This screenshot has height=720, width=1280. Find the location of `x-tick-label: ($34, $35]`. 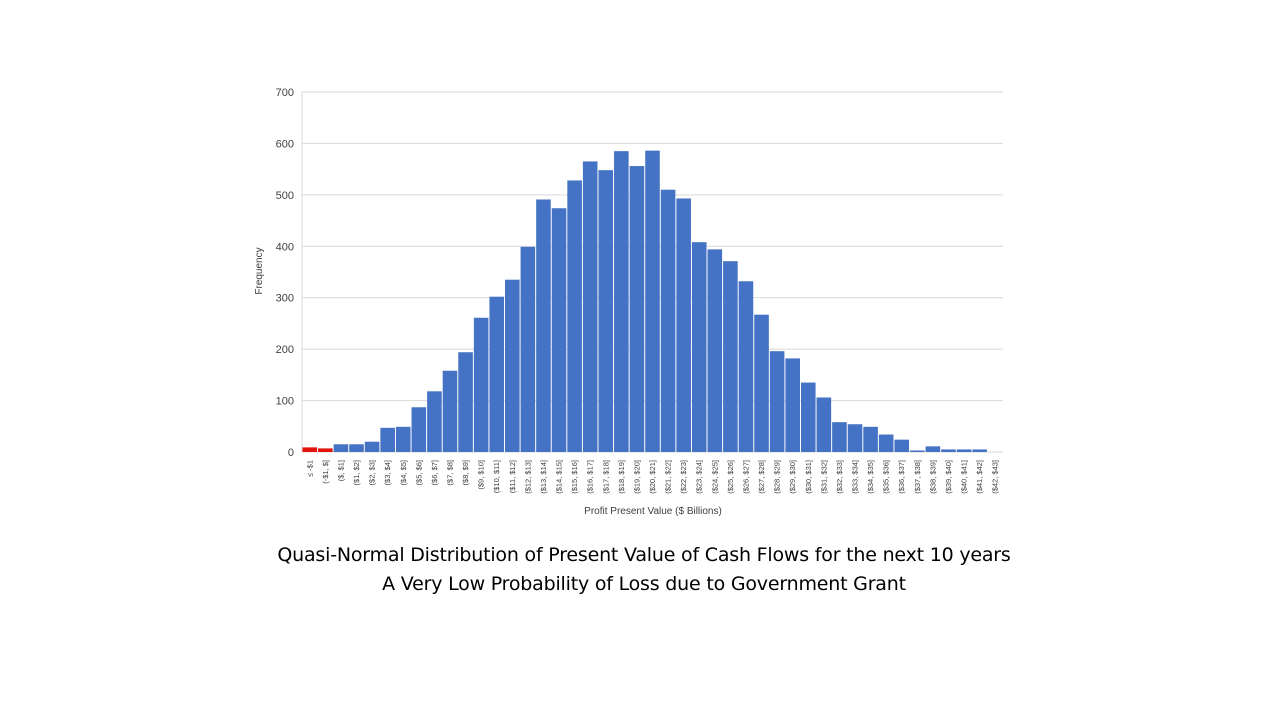

x-tick-label: ($34, $35] is located at coordinates (870, 477).